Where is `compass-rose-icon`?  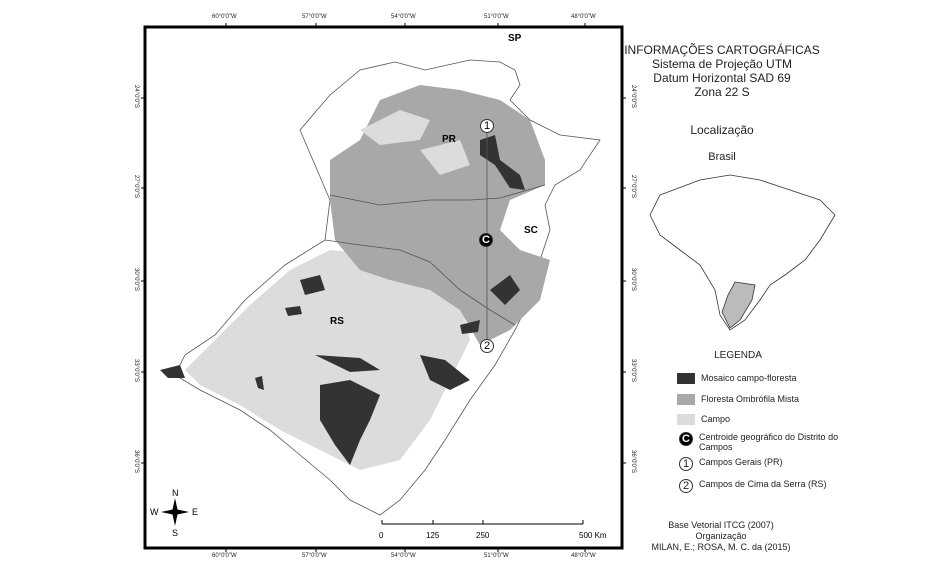 compass-rose-icon is located at coordinates (175, 512).